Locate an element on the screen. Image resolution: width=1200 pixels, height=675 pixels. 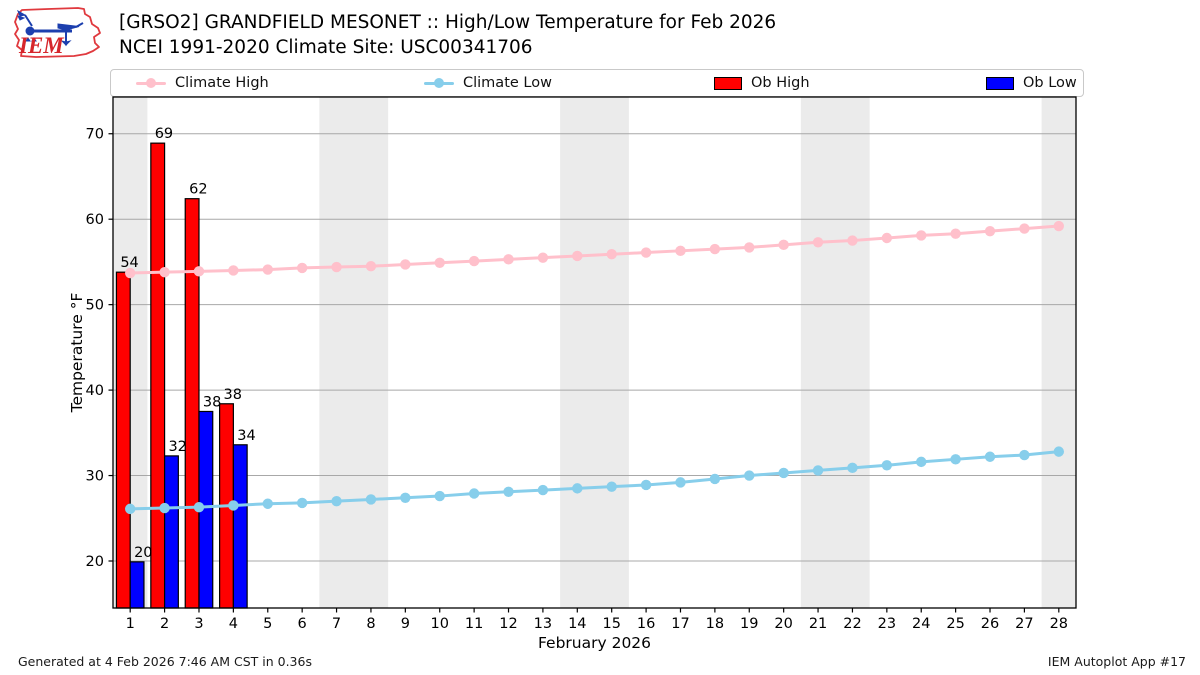
bar-value-label: 32 is located at coordinates (177, 447).